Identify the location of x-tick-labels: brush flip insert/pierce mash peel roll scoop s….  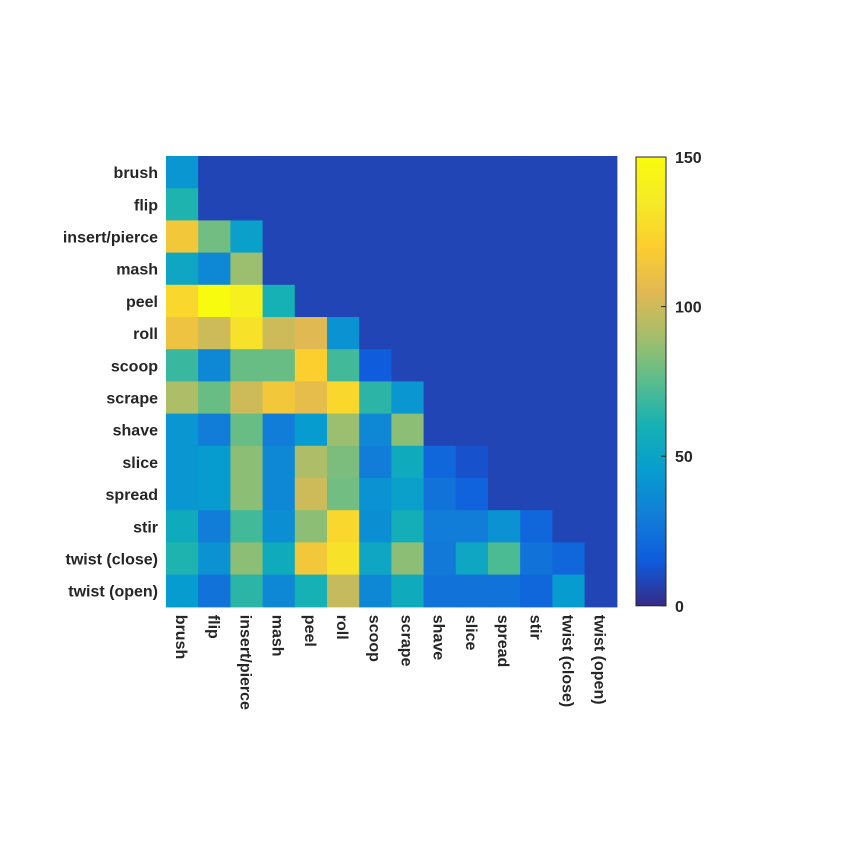
(390, 662).